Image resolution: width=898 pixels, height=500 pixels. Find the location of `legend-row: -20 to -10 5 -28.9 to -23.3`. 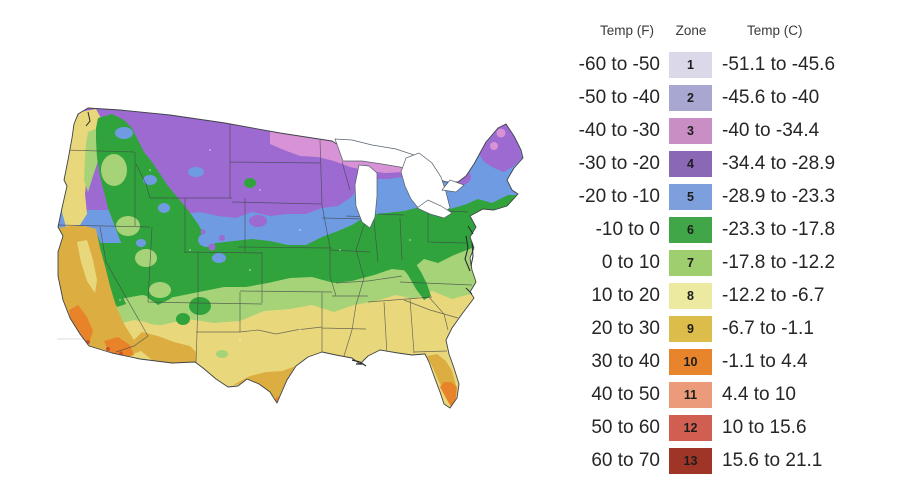

legend-row: -20 to -10 5 -28.9 to -23.3 is located at coordinates (712, 196).